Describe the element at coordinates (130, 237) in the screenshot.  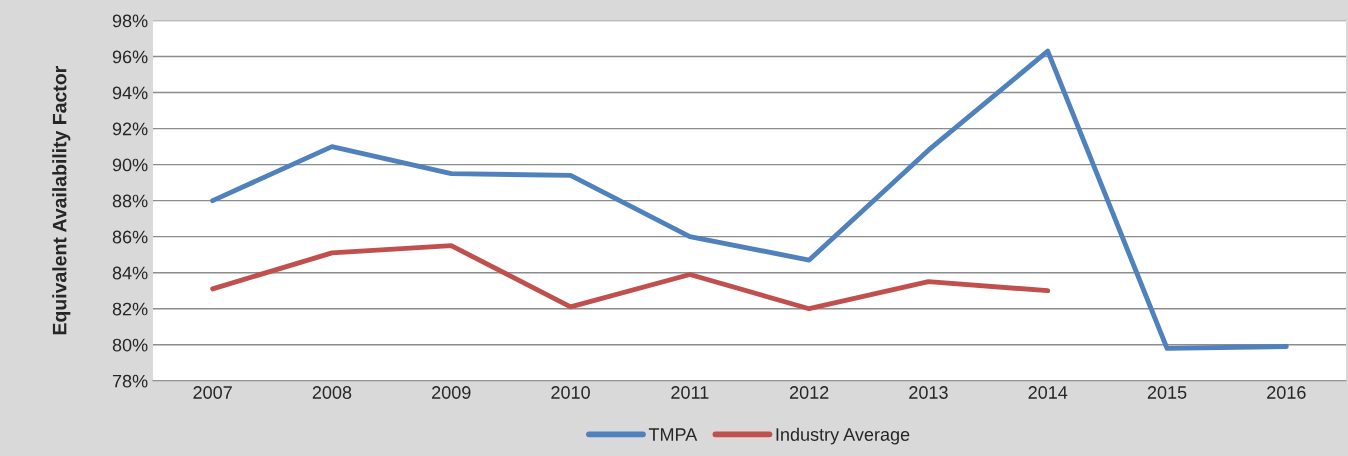
I see `y-tick-label: 86%` at that location.